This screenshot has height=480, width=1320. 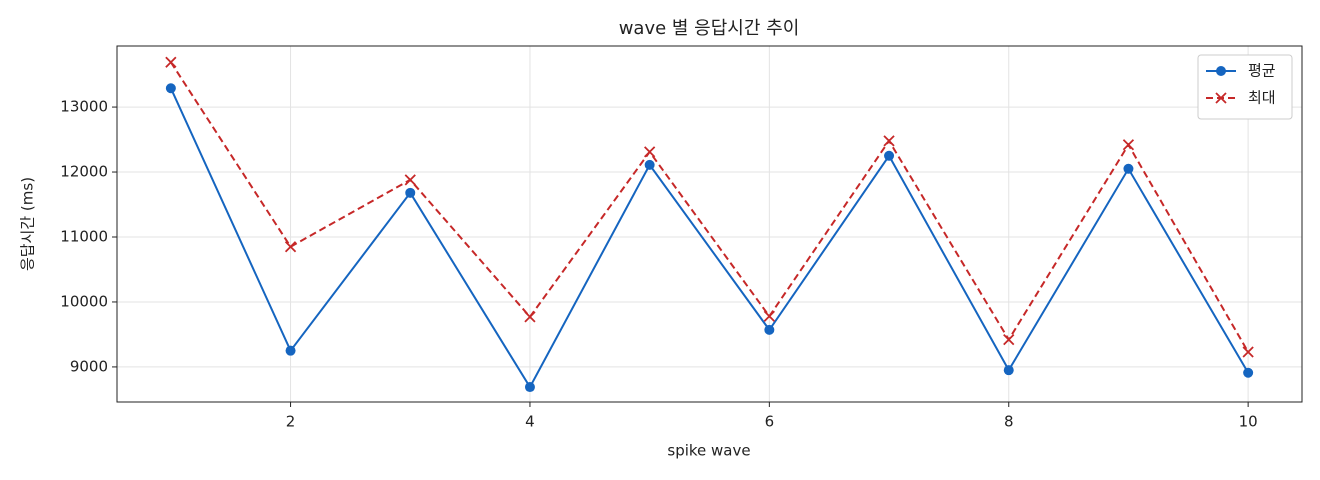 I want to click on x-tick-label: 8, so click(x=1009, y=422).